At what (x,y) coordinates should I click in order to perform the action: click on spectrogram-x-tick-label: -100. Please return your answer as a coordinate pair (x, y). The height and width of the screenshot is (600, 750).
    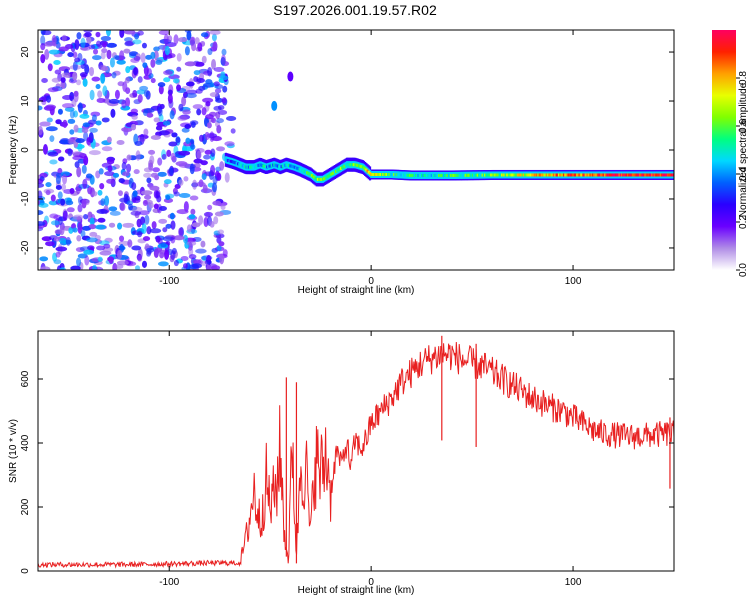
    Looking at the image, I should click on (169, 281).